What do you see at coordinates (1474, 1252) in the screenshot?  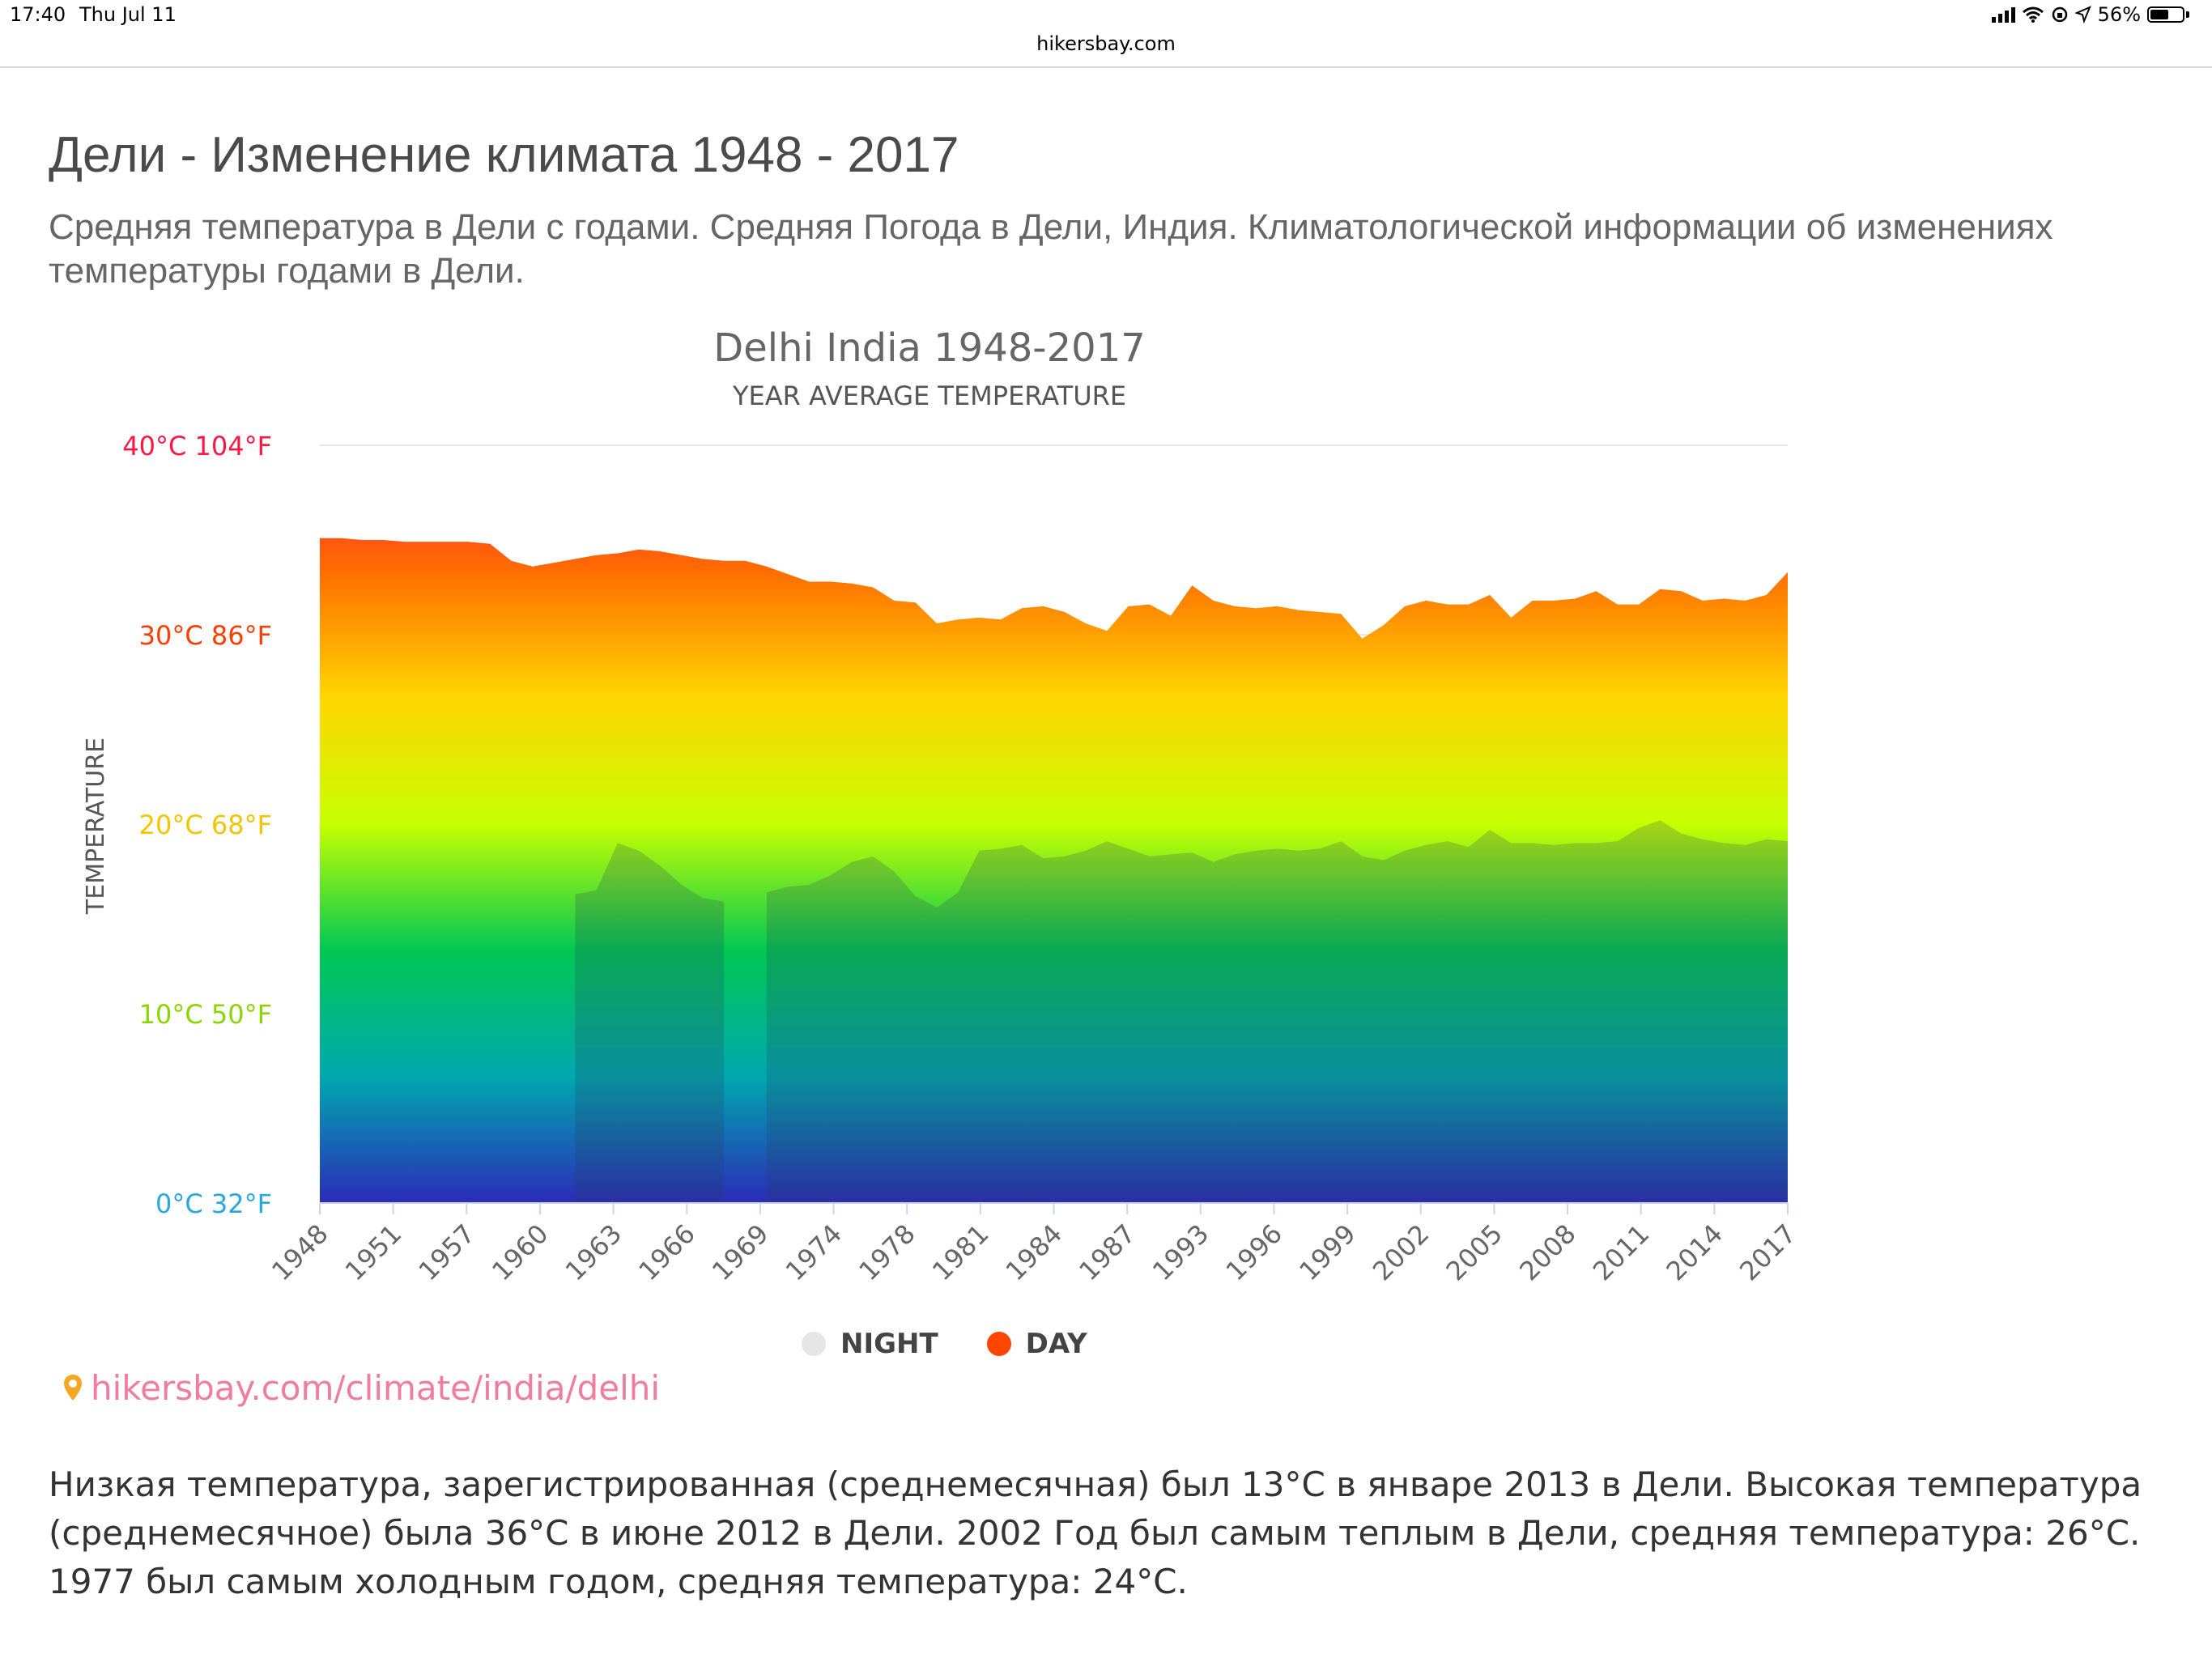 I see `x-tick-label: 2005` at bounding box center [1474, 1252].